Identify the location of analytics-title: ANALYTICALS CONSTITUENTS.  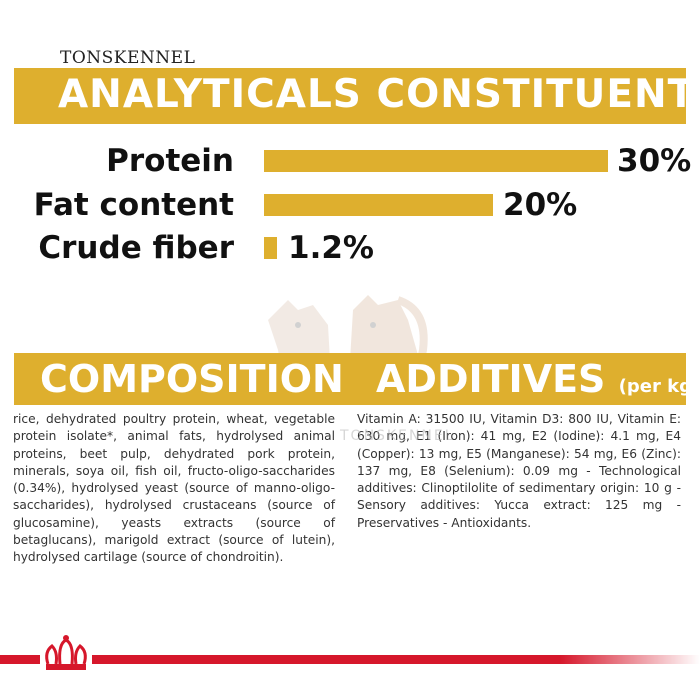
(379, 94).